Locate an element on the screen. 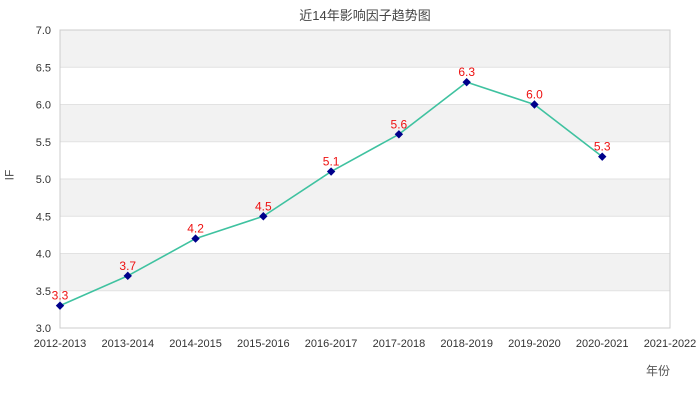 The height and width of the screenshot is (400, 700). y-tick-label: 5.5 is located at coordinates (43, 143).